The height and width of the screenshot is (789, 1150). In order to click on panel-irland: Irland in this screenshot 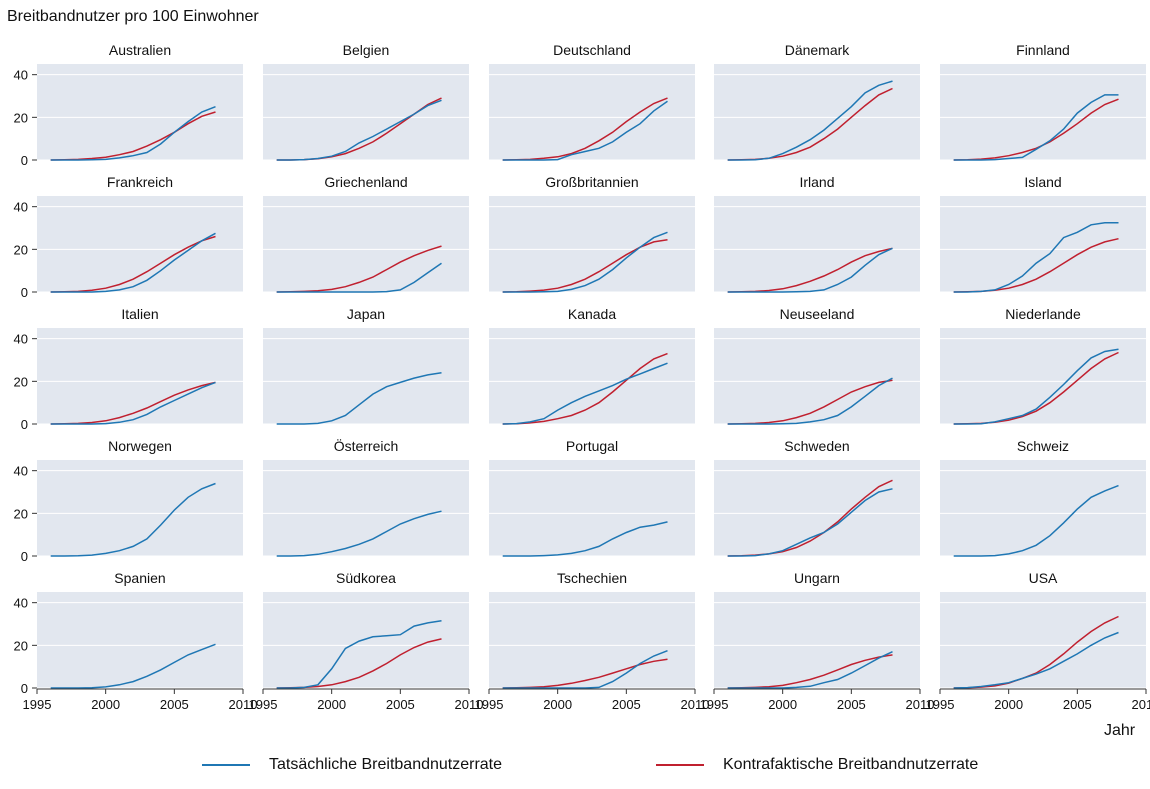, I will do `click(817, 233)`.